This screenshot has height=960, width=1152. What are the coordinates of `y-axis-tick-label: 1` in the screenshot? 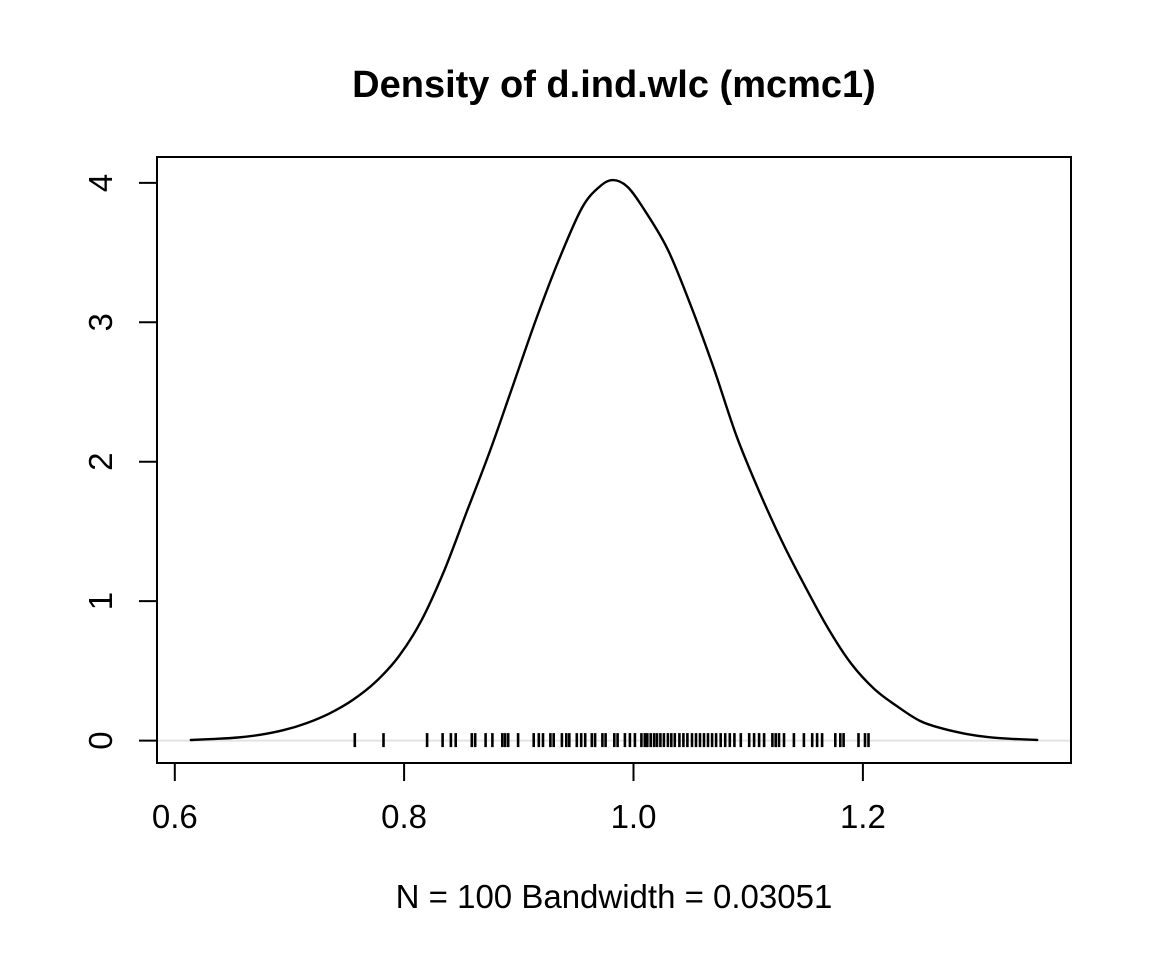 It's located at (100, 601).